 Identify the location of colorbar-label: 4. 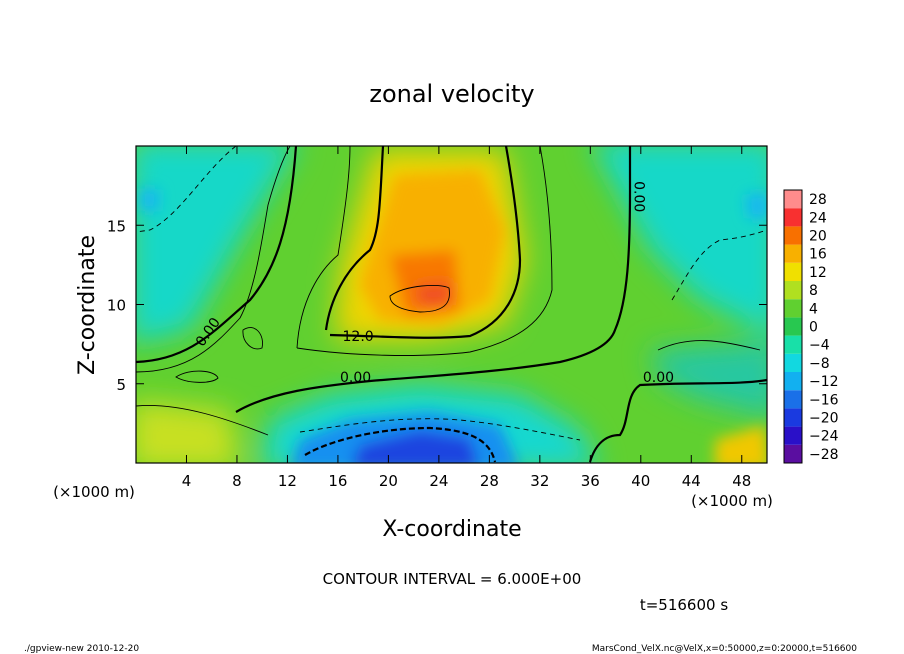
(813, 309).